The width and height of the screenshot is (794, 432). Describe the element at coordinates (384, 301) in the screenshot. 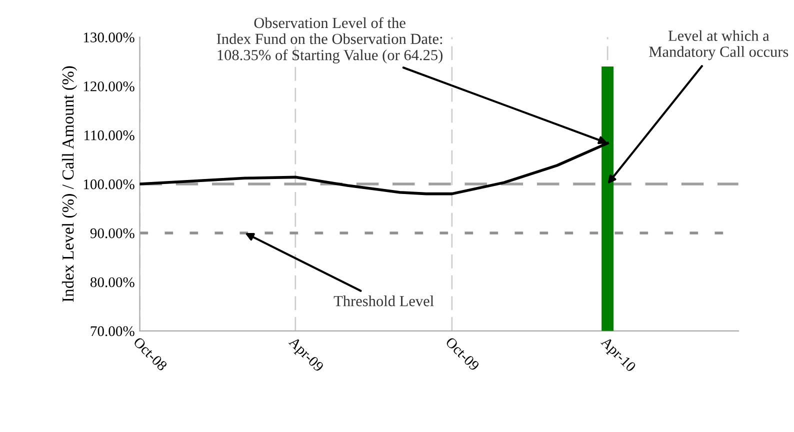

I see `annotation: Threshold Level` at that location.